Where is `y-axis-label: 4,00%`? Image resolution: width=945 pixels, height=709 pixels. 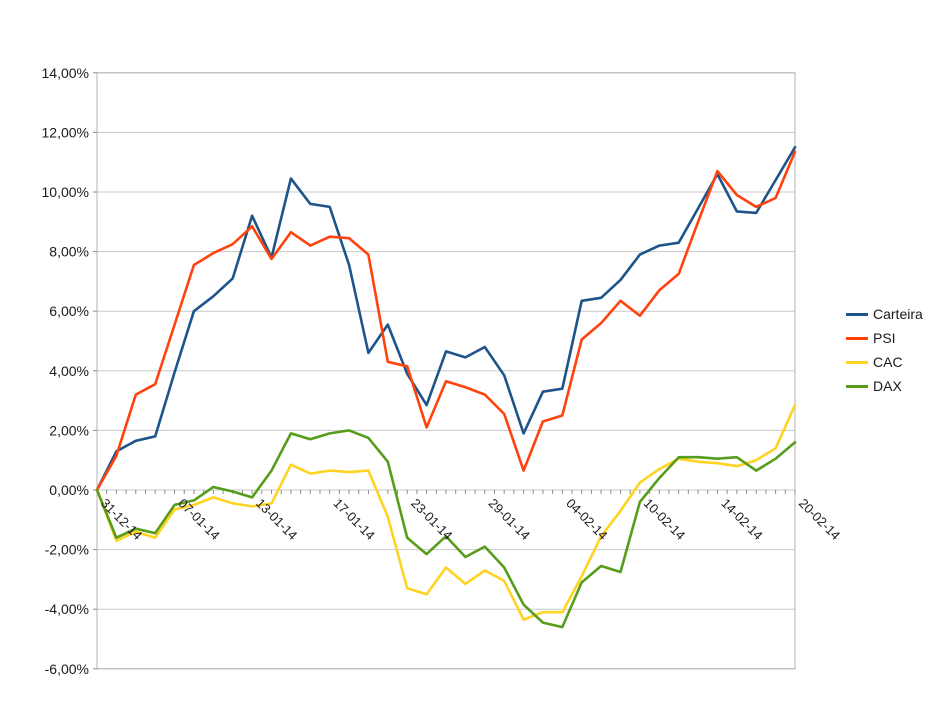
y-axis-label: 4,00% is located at coordinates (69, 371).